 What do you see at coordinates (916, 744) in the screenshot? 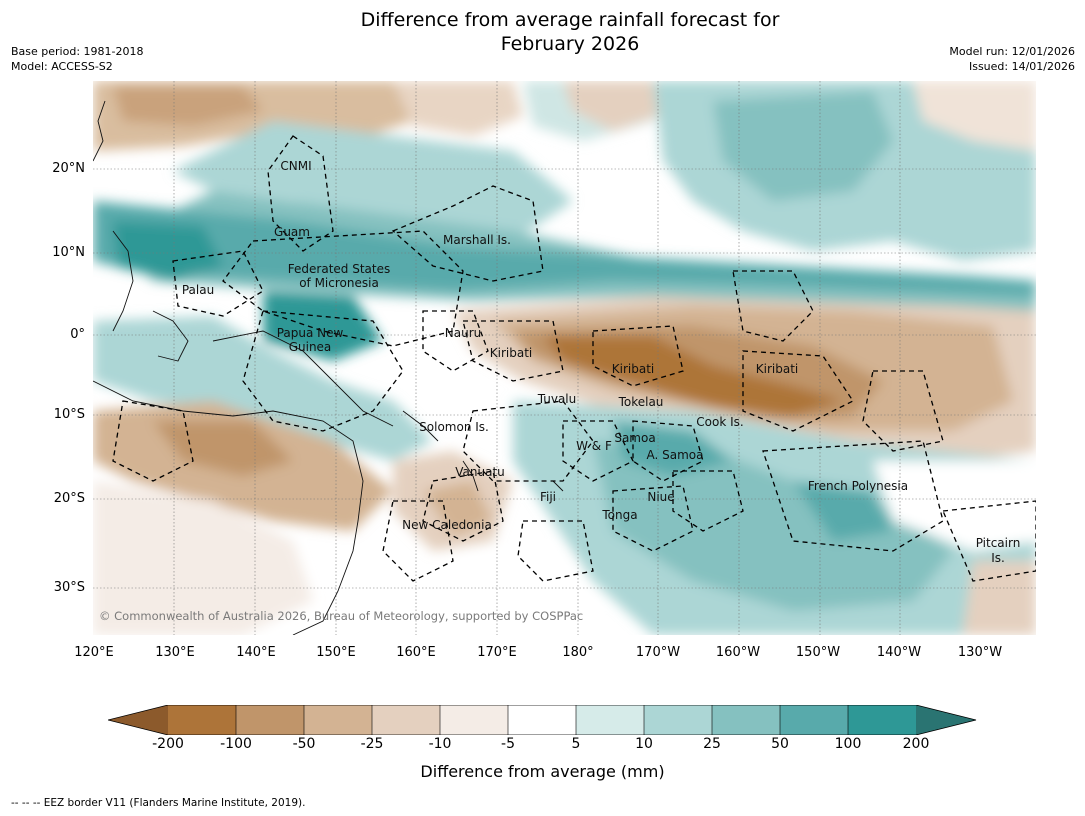
I see `colorbar-tick: 200` at bounding box center [916, 744].